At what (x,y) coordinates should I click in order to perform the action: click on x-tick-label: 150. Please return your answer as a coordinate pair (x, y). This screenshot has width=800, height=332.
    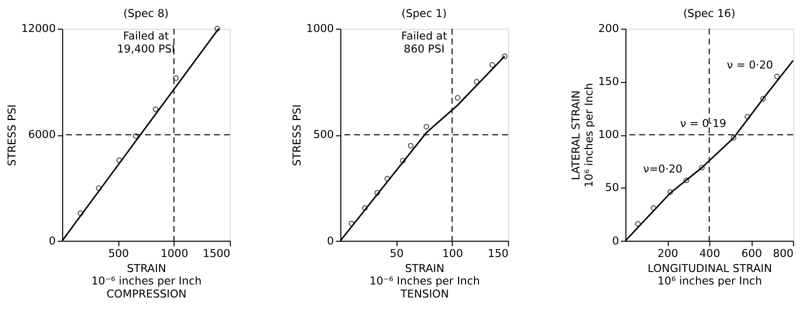
    Looking at the image, I should click on (498, 253).